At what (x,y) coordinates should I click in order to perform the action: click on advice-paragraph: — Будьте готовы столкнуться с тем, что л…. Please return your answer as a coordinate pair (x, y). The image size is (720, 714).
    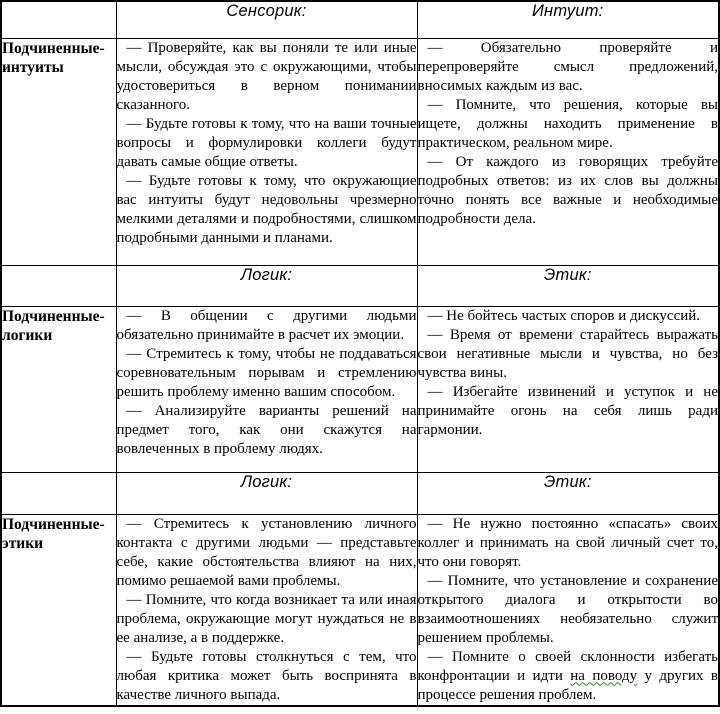
    Looking at the image, I should click on (266, 675).